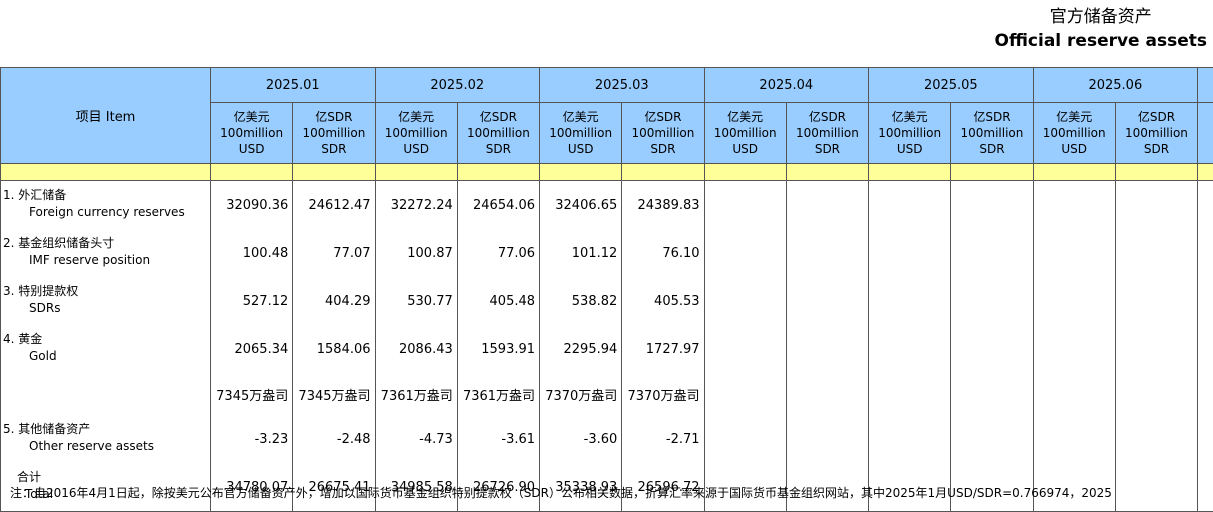 This screenshot has width=1213, height=512. Describe the element at coordinates (1101, 41) in the screenshot. I see `title-en: Official reserve assets` at that location.